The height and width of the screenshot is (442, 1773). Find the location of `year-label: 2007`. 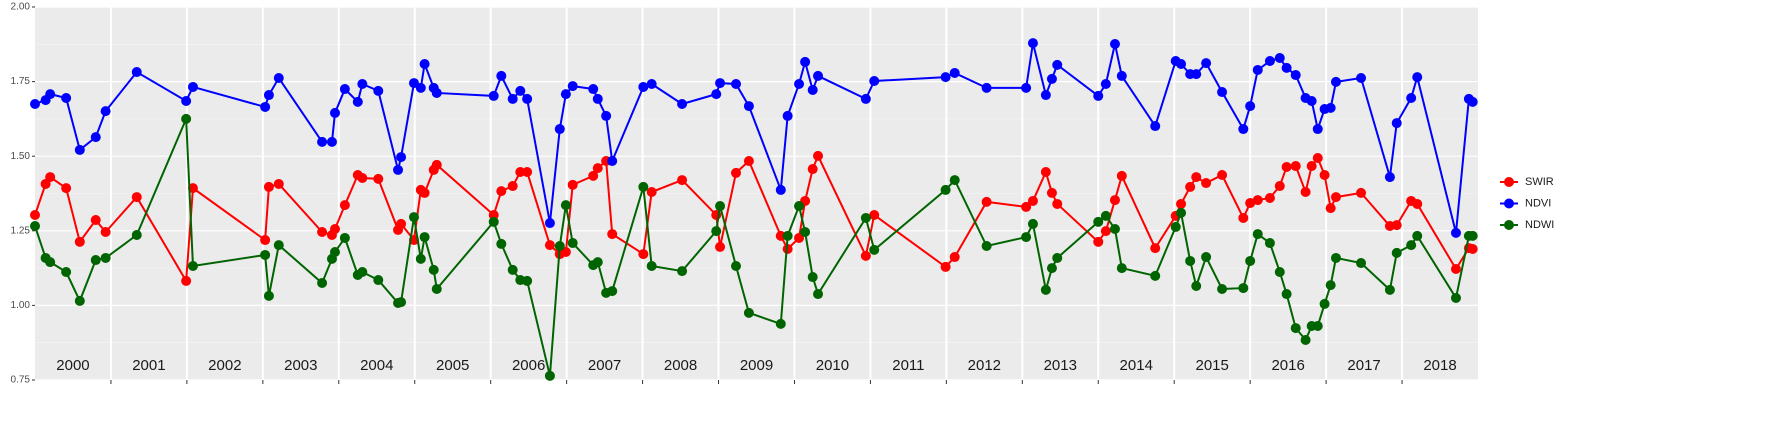

year-label: 2007 is located at coordinates (604, 365).